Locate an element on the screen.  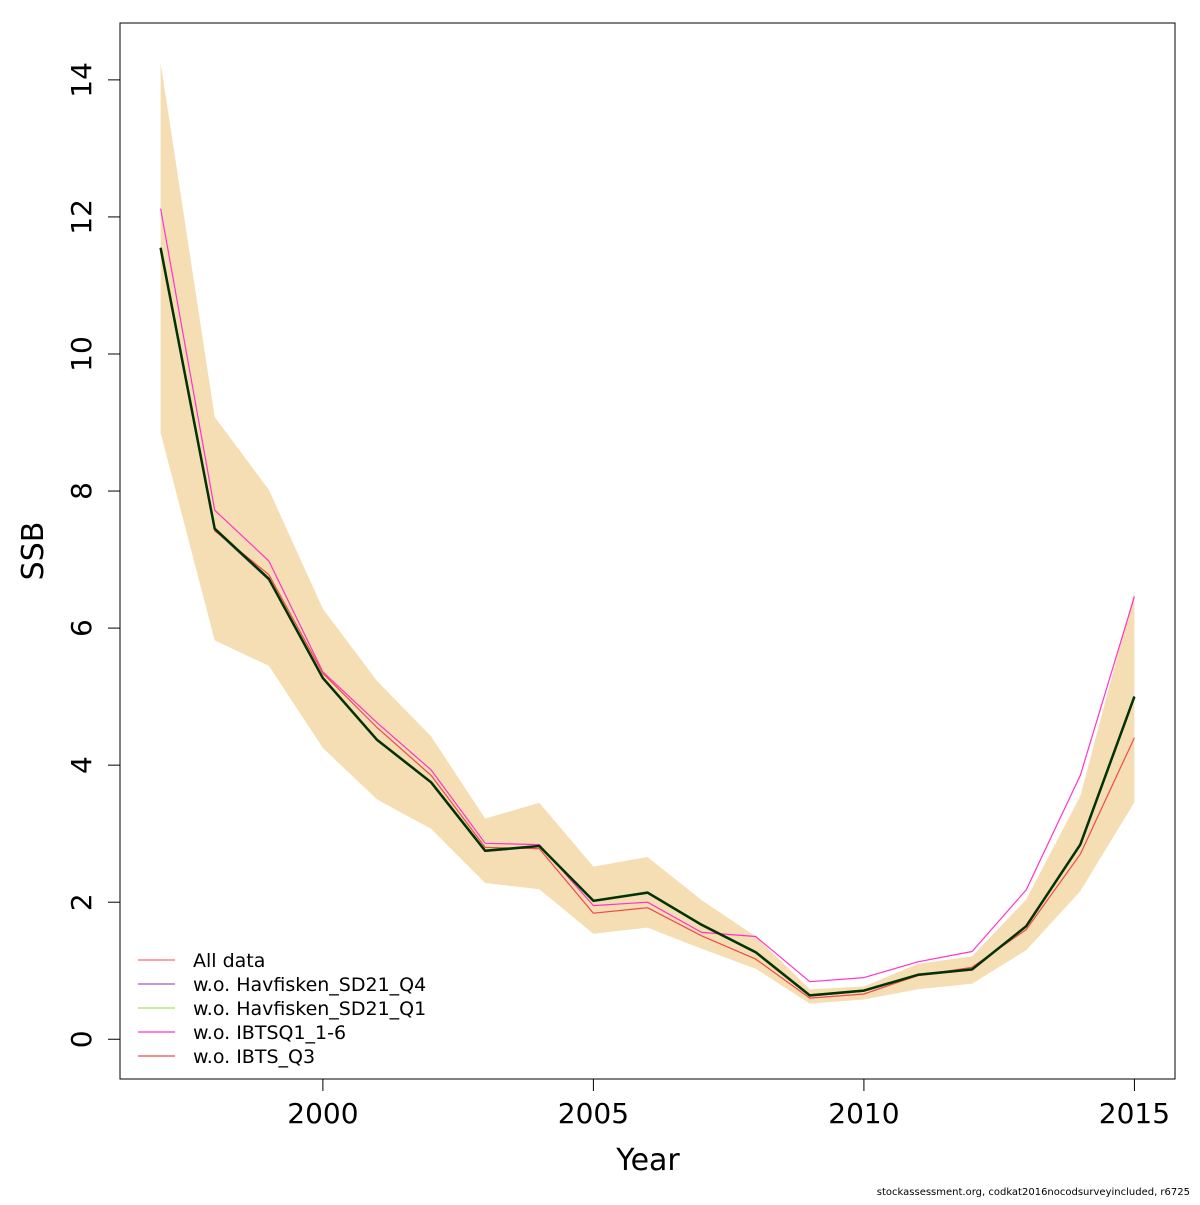
y-tick-label: 2 is located at coordinates (81, 902).